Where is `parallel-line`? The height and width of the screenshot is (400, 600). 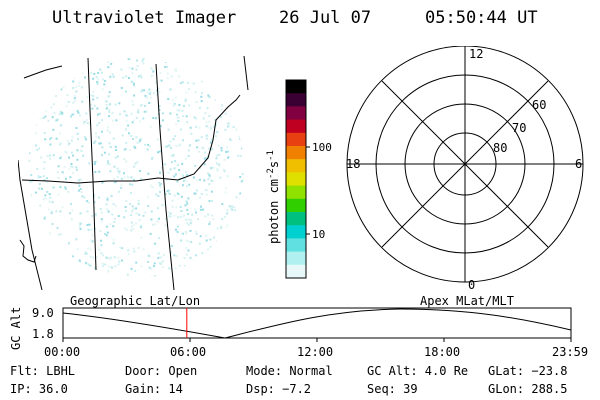
parallel-line is located at coordinates (43, 72).